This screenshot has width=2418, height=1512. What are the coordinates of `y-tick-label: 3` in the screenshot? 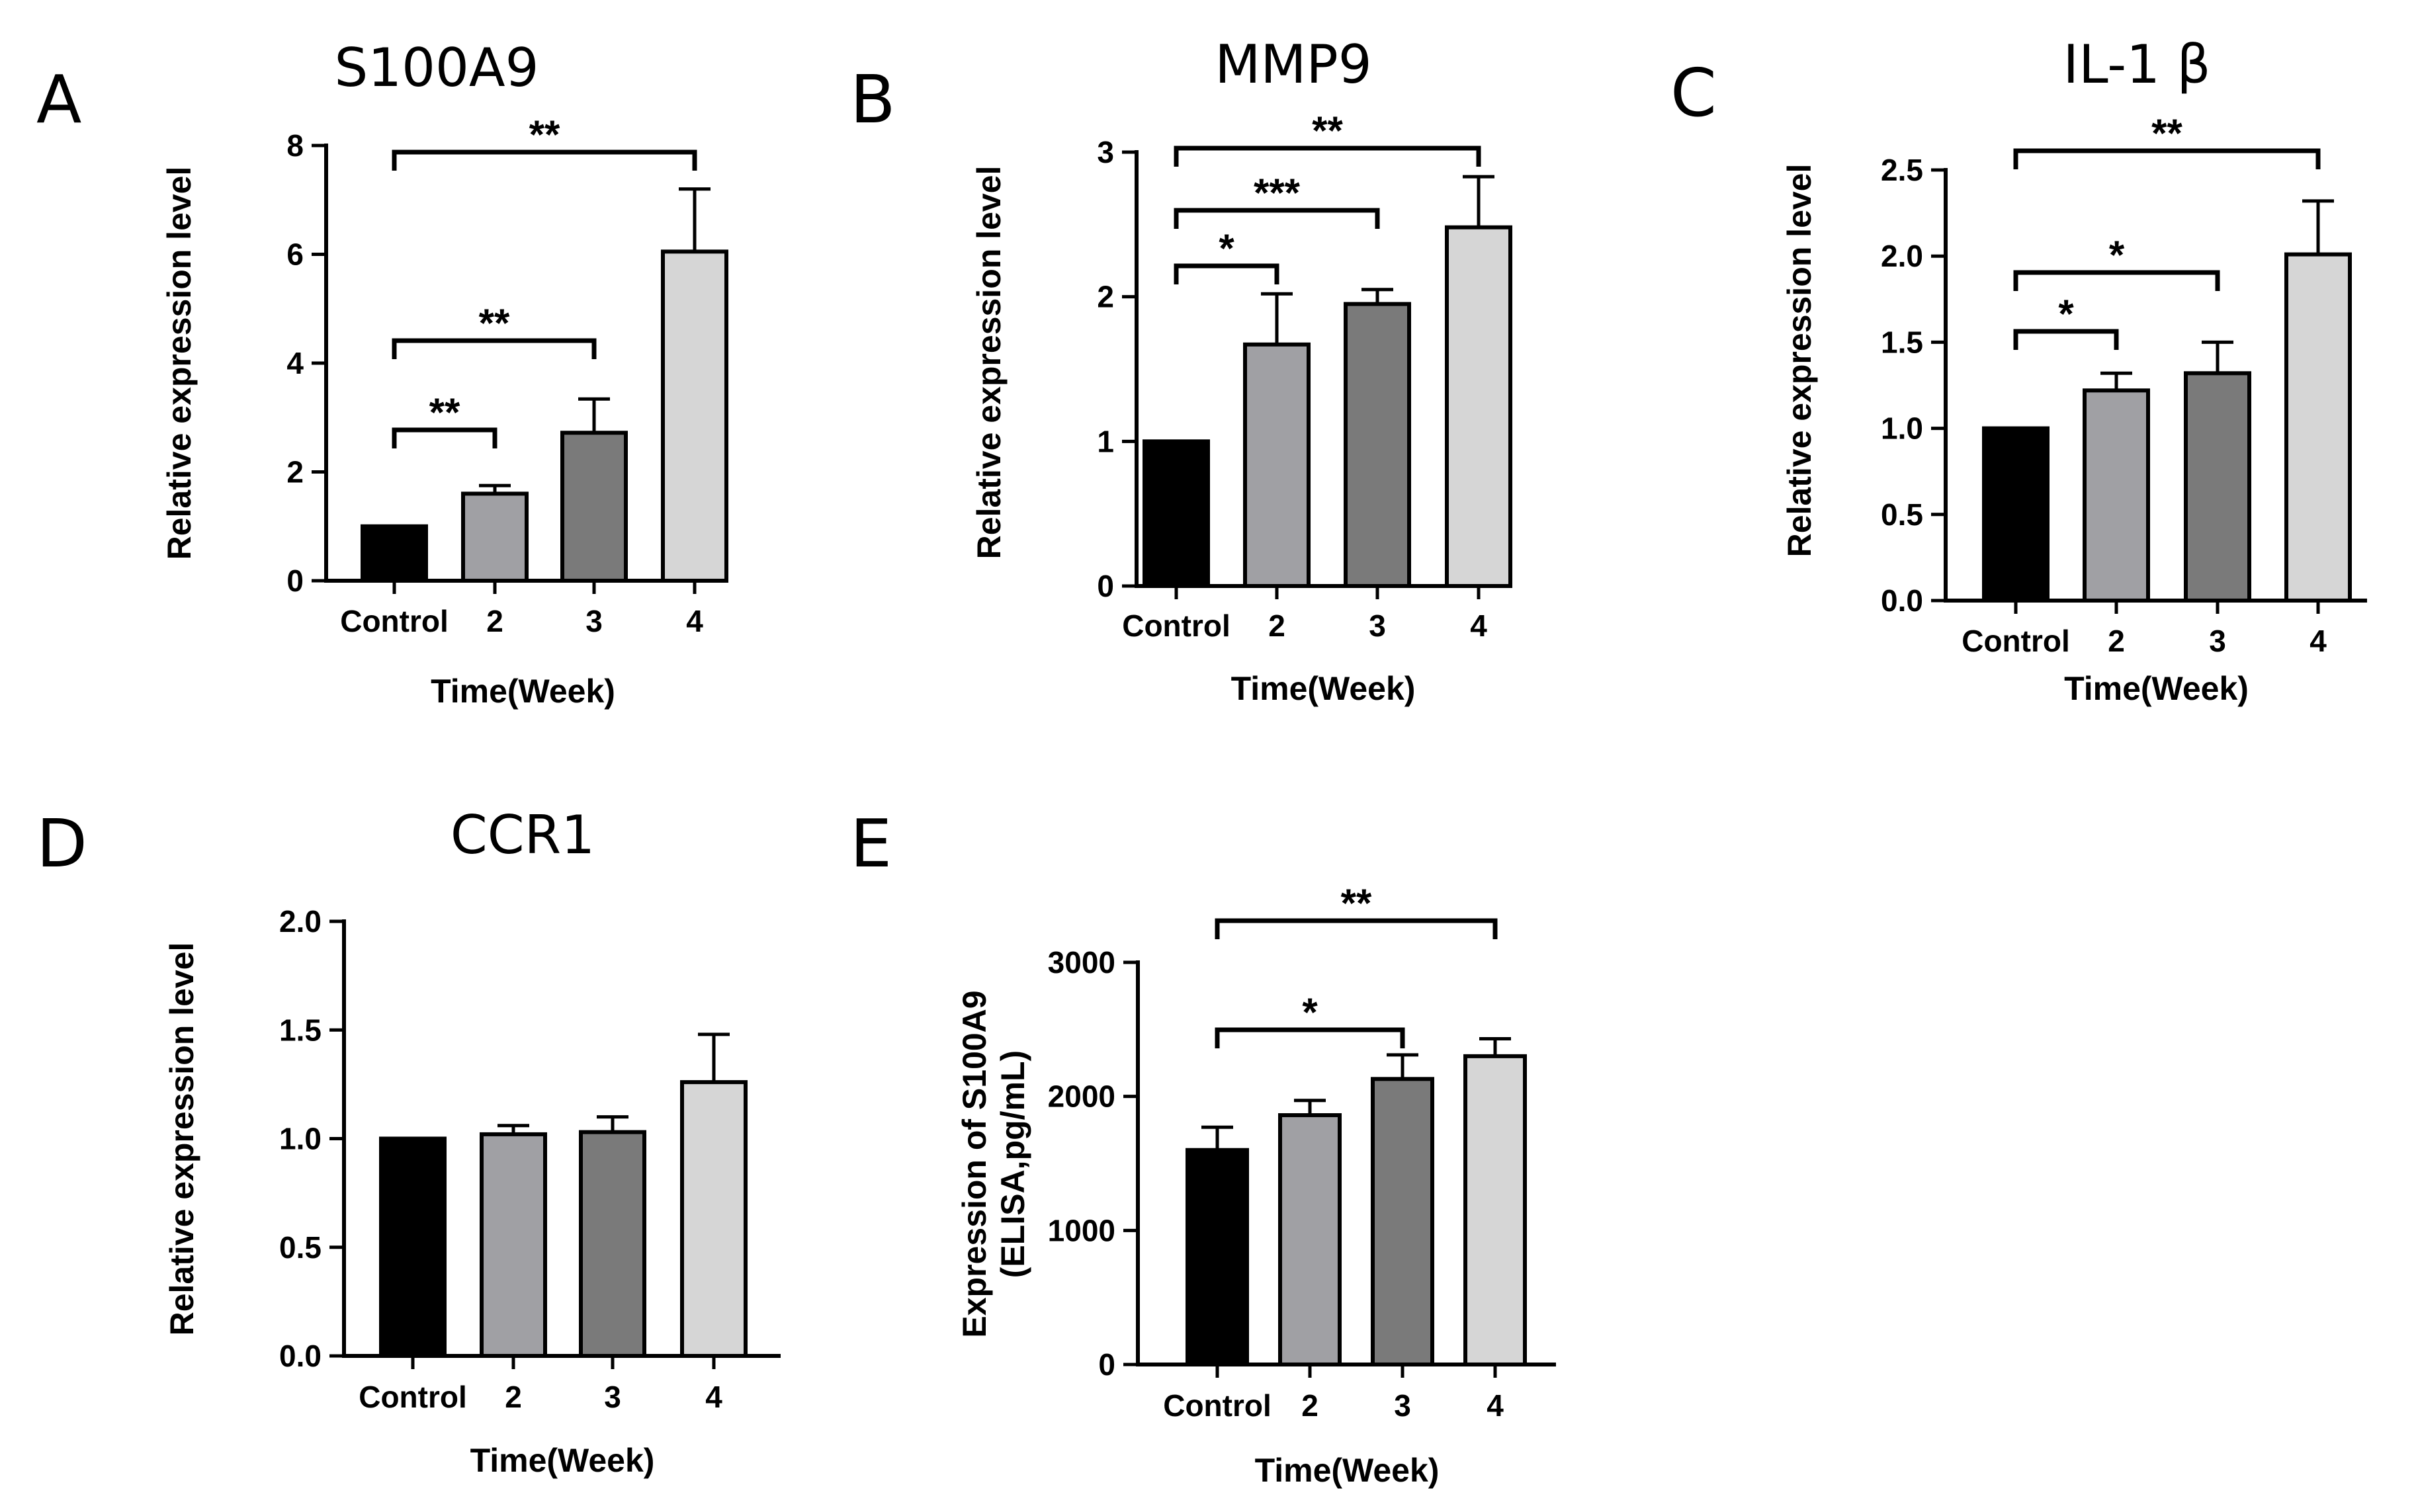 It's located at (1105, 152).